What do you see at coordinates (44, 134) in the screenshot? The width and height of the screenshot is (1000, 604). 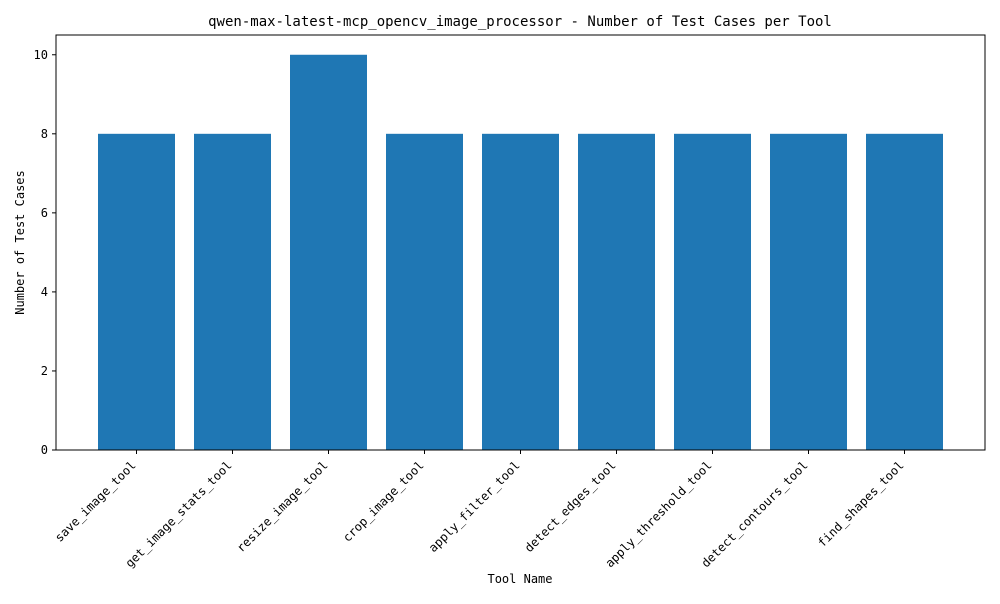 I see `y-tick-label: 8` at bounding box center [44, 134].